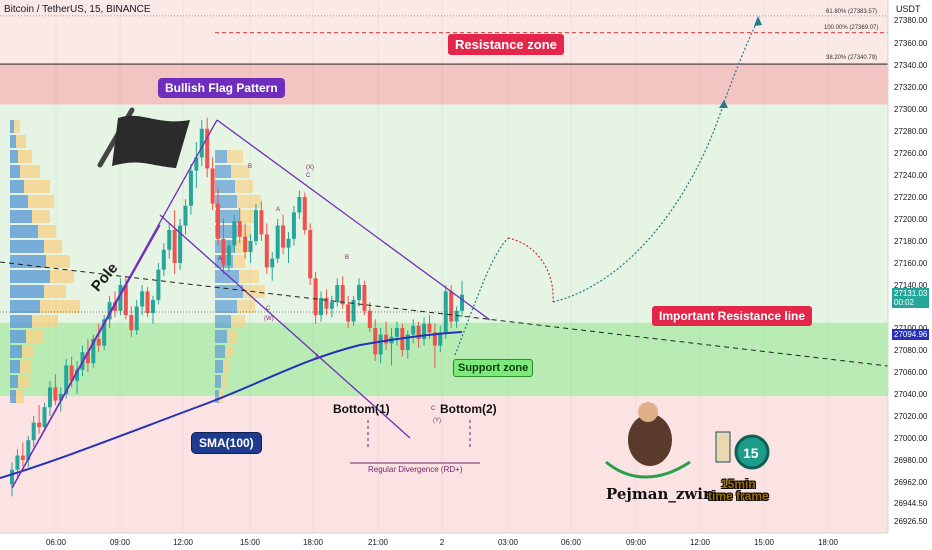  I want to click on y-tick-label: 26944.50, so click(911, 503).